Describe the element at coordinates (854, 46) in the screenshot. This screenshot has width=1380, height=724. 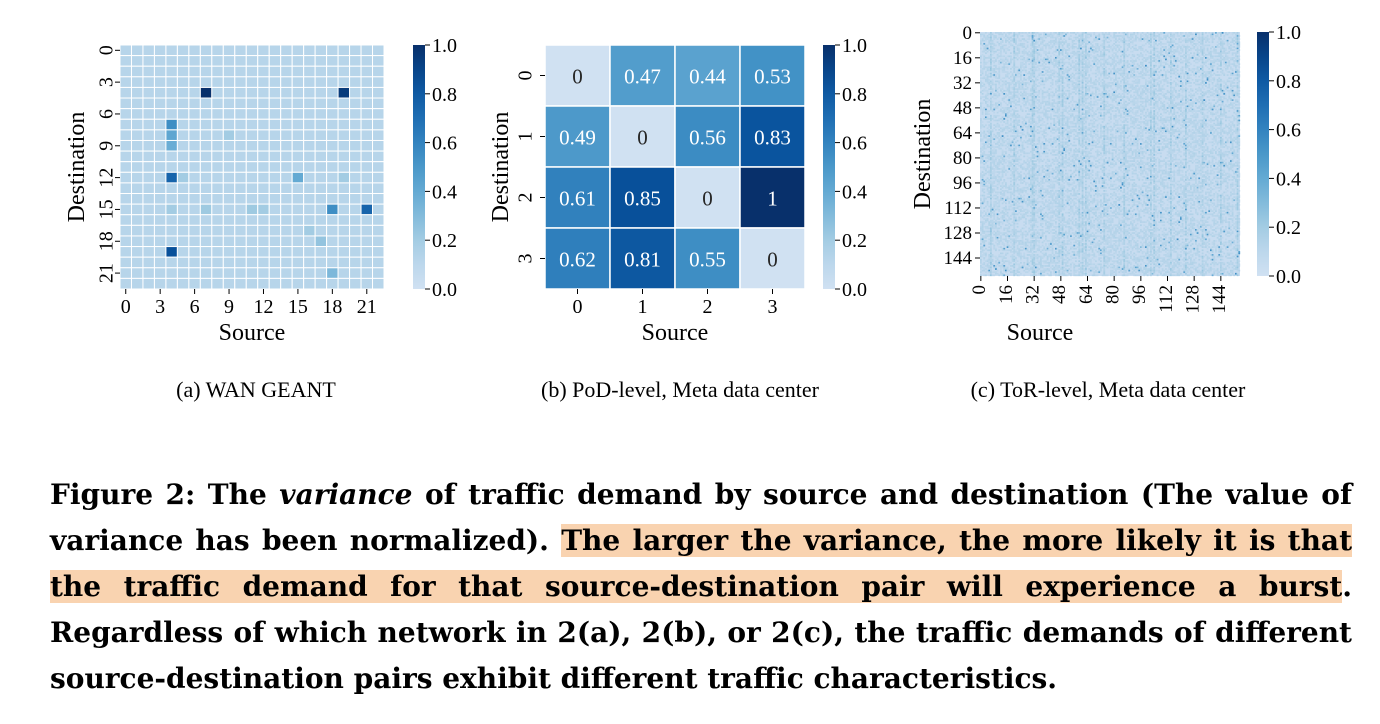
I see `colorbar-b-tick-label: 1.0` at that location.